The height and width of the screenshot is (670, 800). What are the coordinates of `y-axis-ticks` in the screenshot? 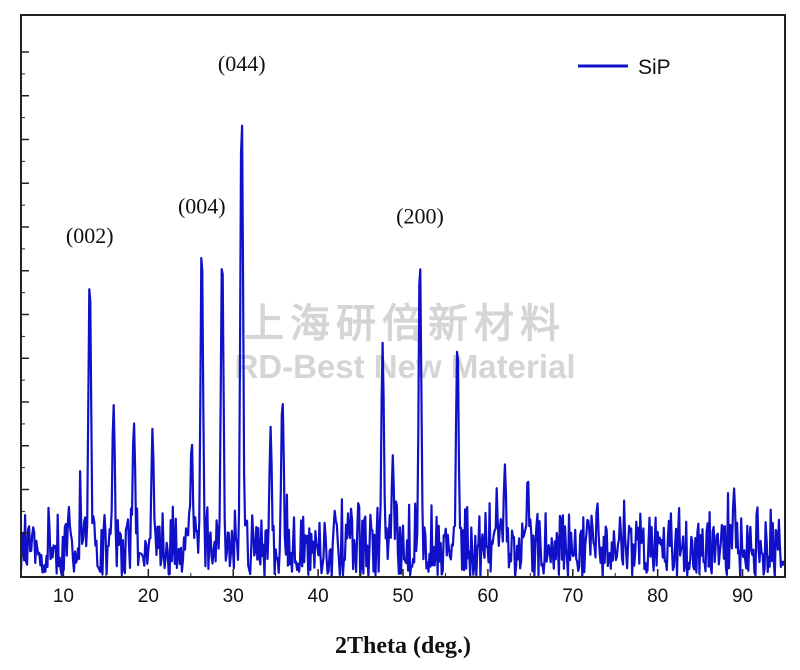 It's located at (25, 303).